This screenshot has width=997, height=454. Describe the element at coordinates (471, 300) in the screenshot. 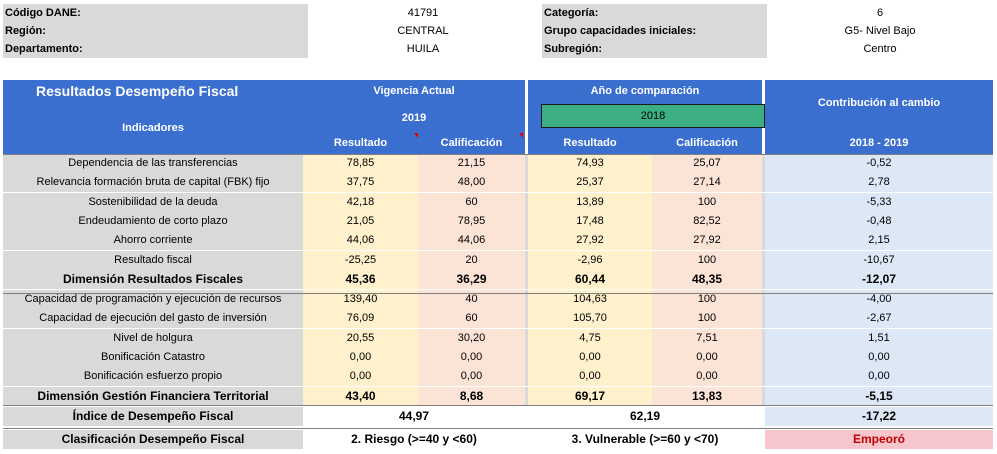

I see `calificacion-2019: 40` at that location.